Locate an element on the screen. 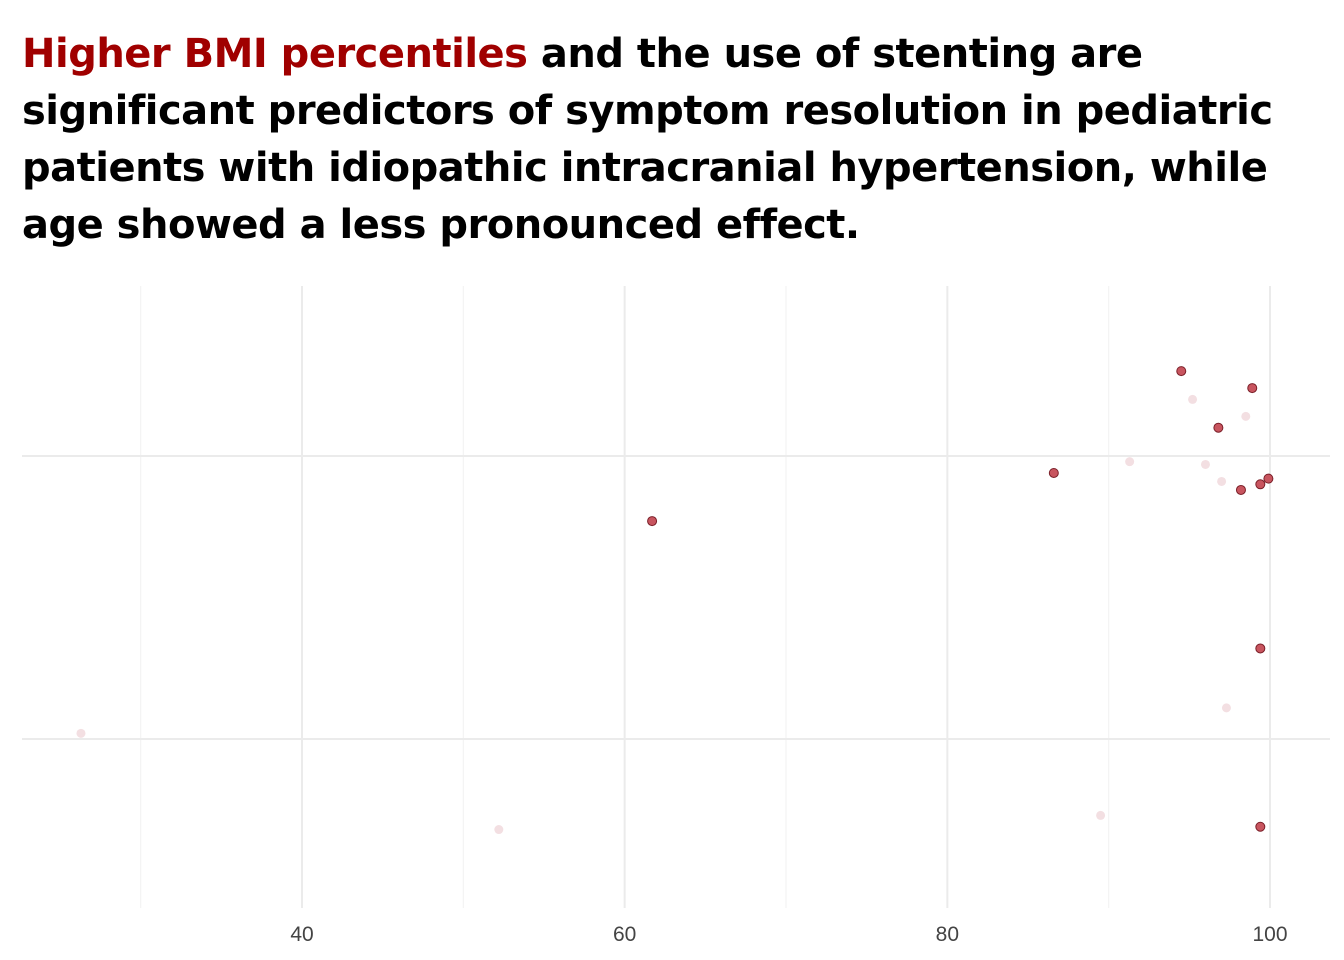  title-highlight: Higher BMI percentiles is located at coordinates (275, 54).